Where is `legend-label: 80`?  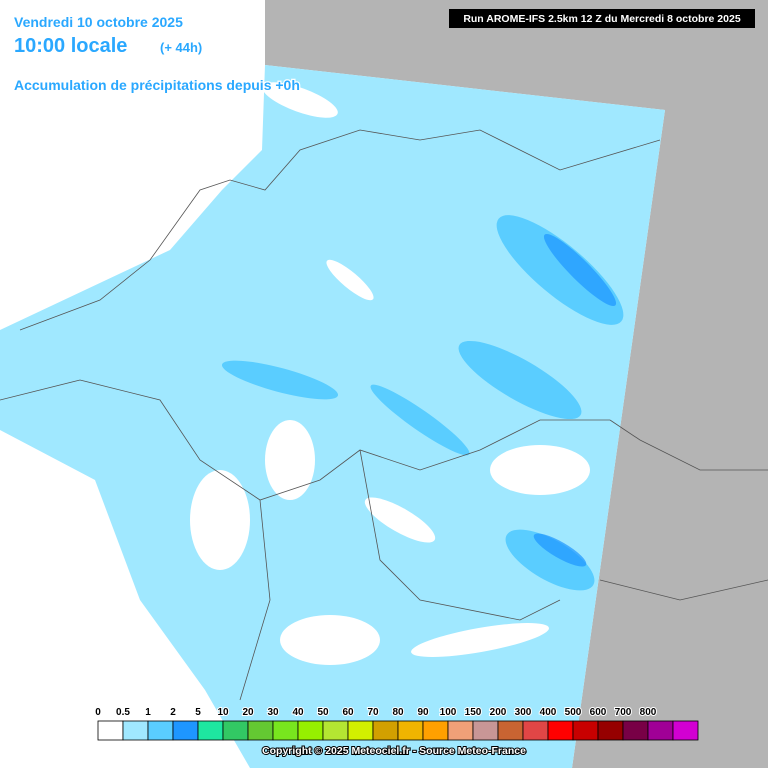
legend-label: 80 is located at coordinates (398, 712).